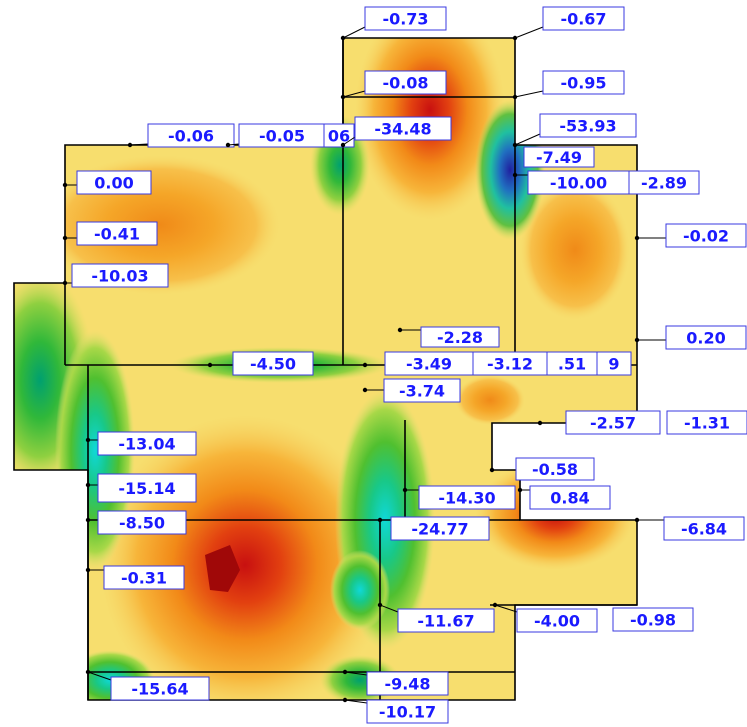 The height and width of the screenshot is (727, 747). I want to click on value-label: -10.17, so click(395, 710).